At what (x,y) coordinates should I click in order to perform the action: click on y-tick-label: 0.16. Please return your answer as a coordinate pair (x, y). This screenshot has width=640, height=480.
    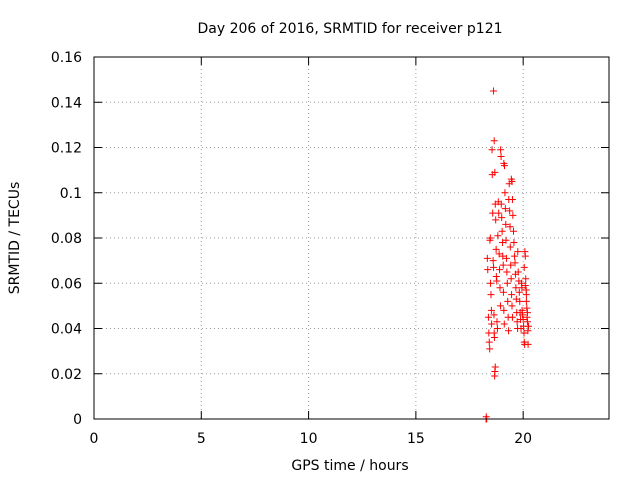
    Looking at the image, I should click on (66, 58).